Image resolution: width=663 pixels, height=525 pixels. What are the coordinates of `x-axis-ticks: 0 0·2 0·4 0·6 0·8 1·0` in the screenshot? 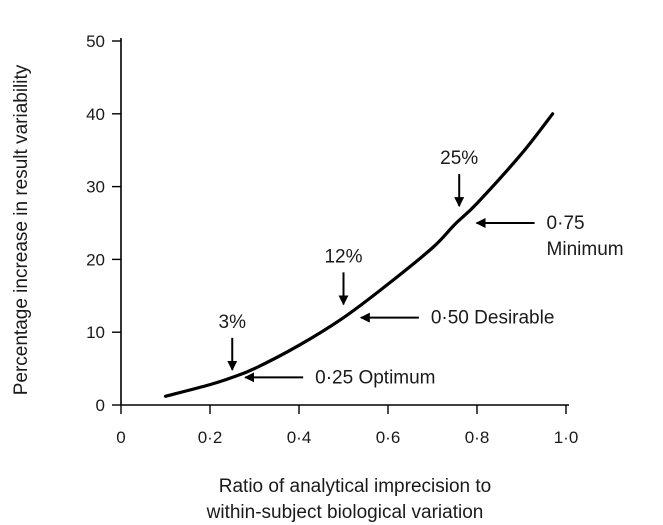 It's located at (347, 426).